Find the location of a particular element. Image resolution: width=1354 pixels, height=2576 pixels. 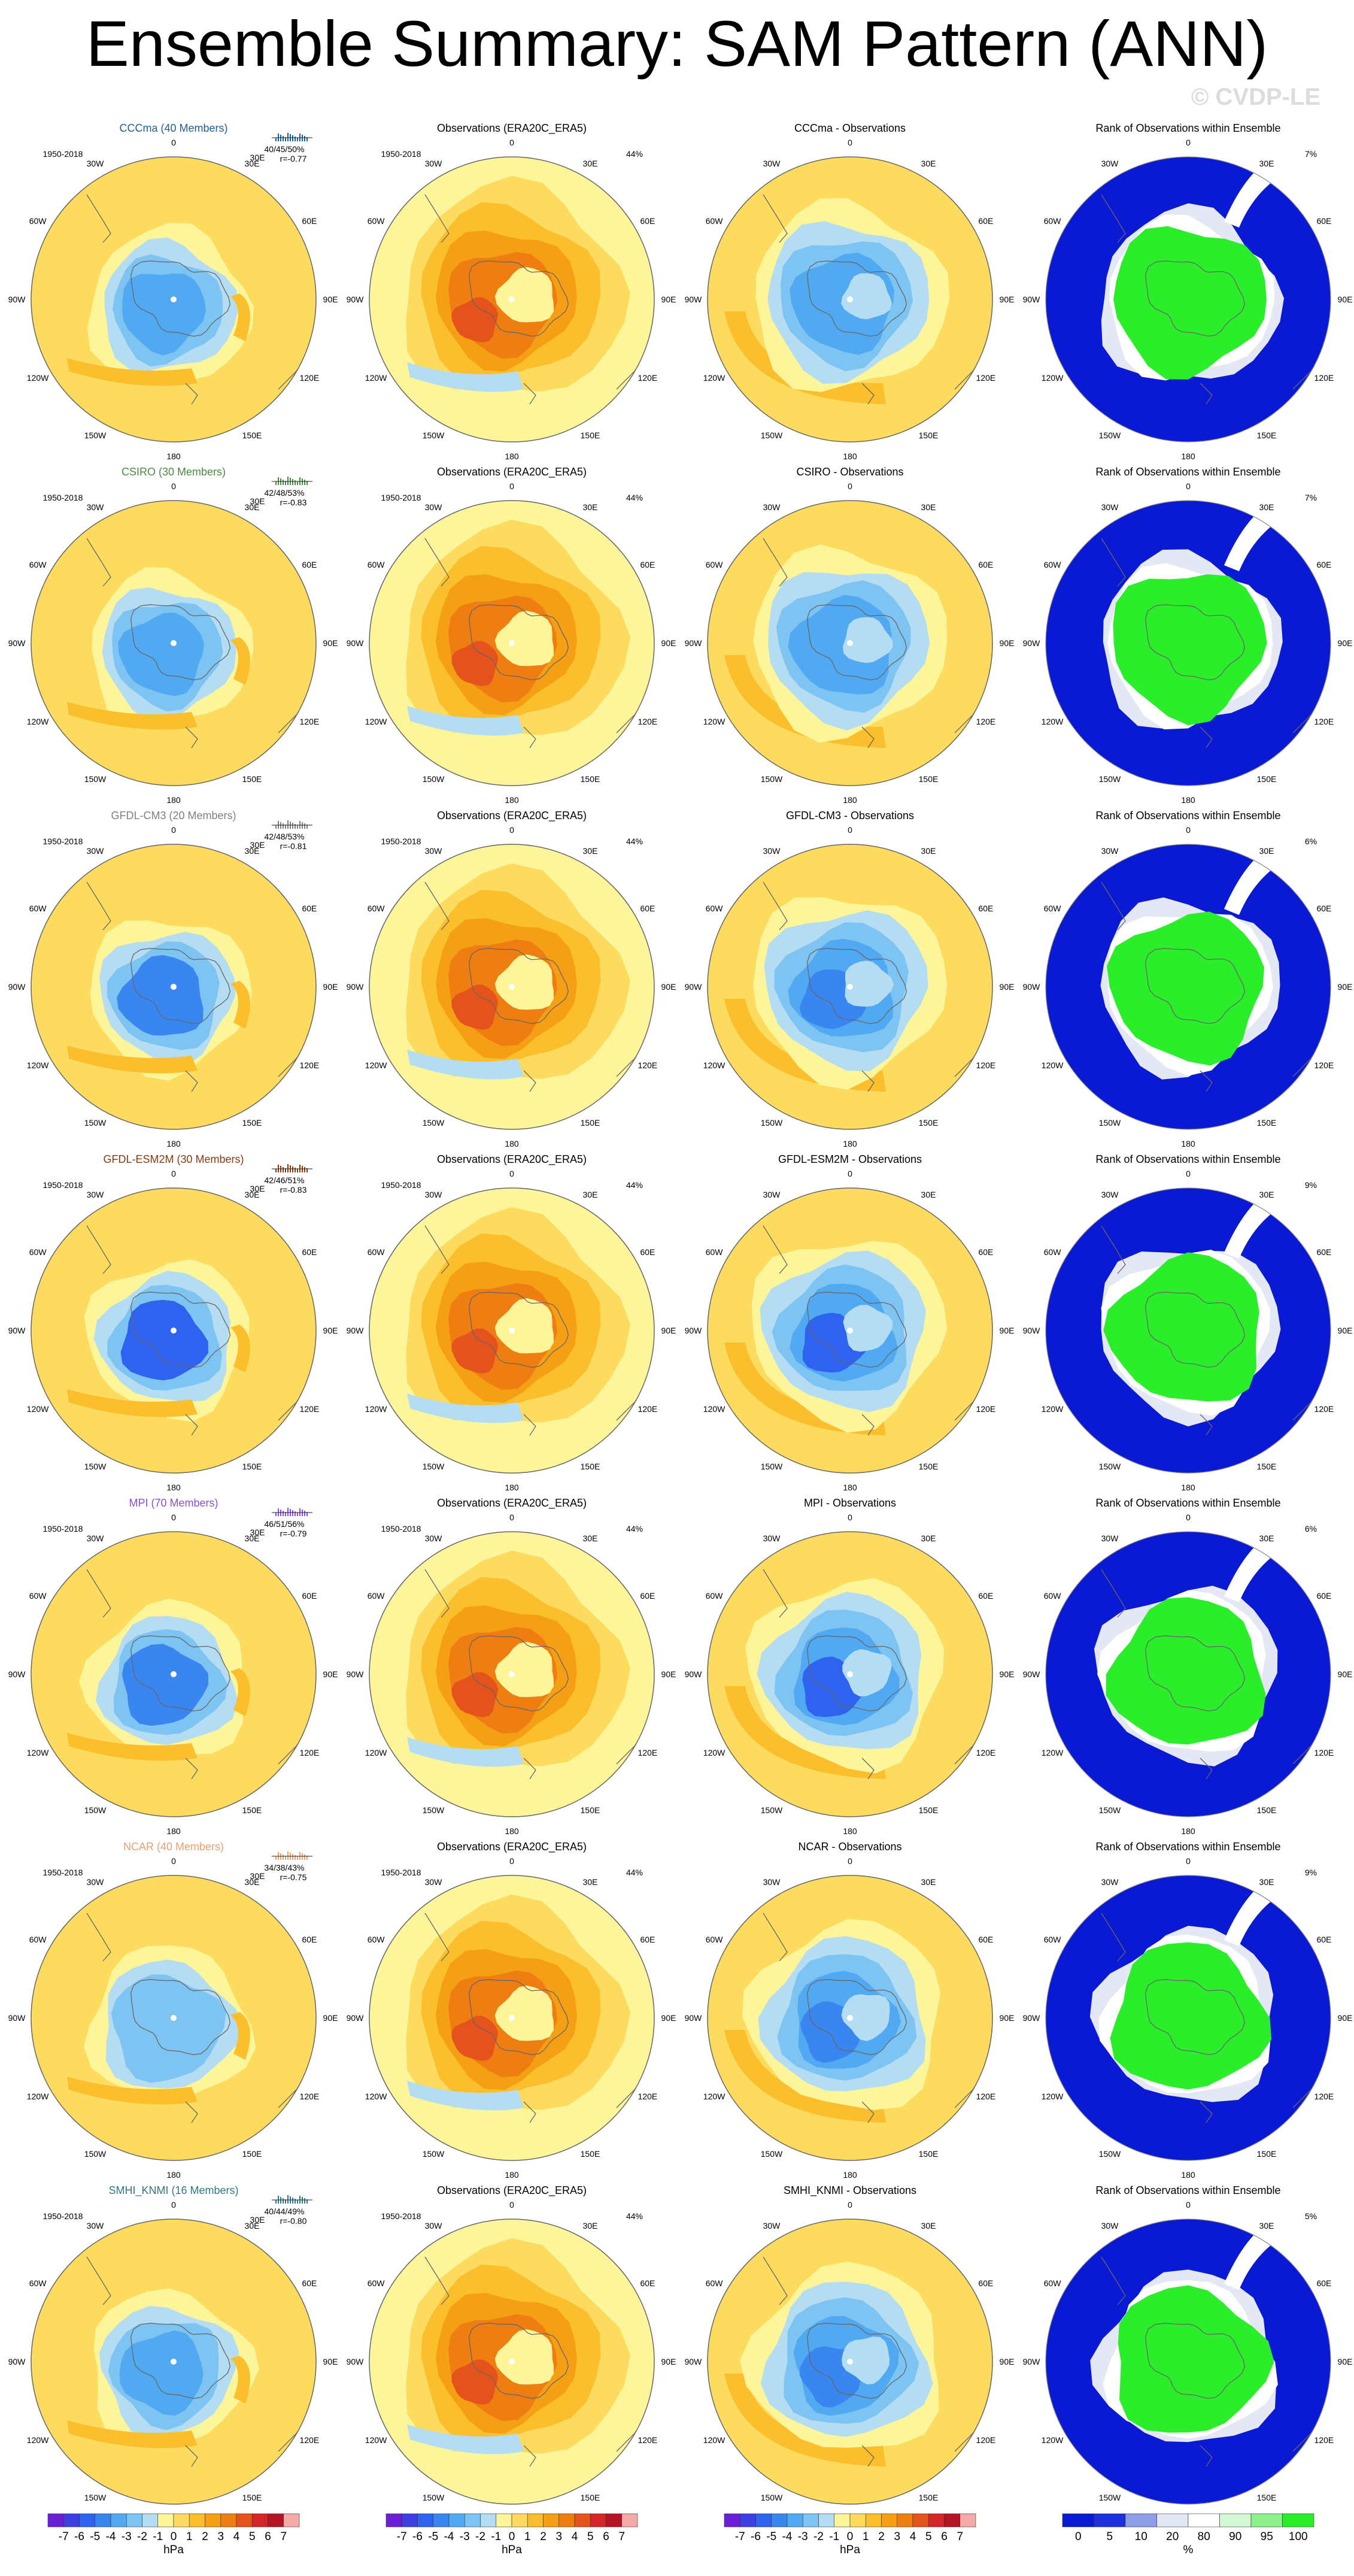

colorbar-hpa: -7 -6 -5 -4 -3 -2 -1 0 1 2 3 4 5 6 7 hPa is located at coordinates (173, 2534).